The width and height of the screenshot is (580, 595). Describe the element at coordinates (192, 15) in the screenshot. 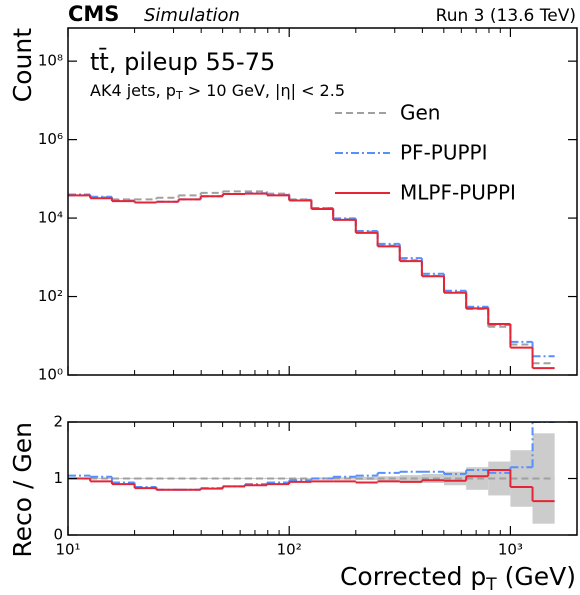

I see `simulation-label: Simulation` at that location.